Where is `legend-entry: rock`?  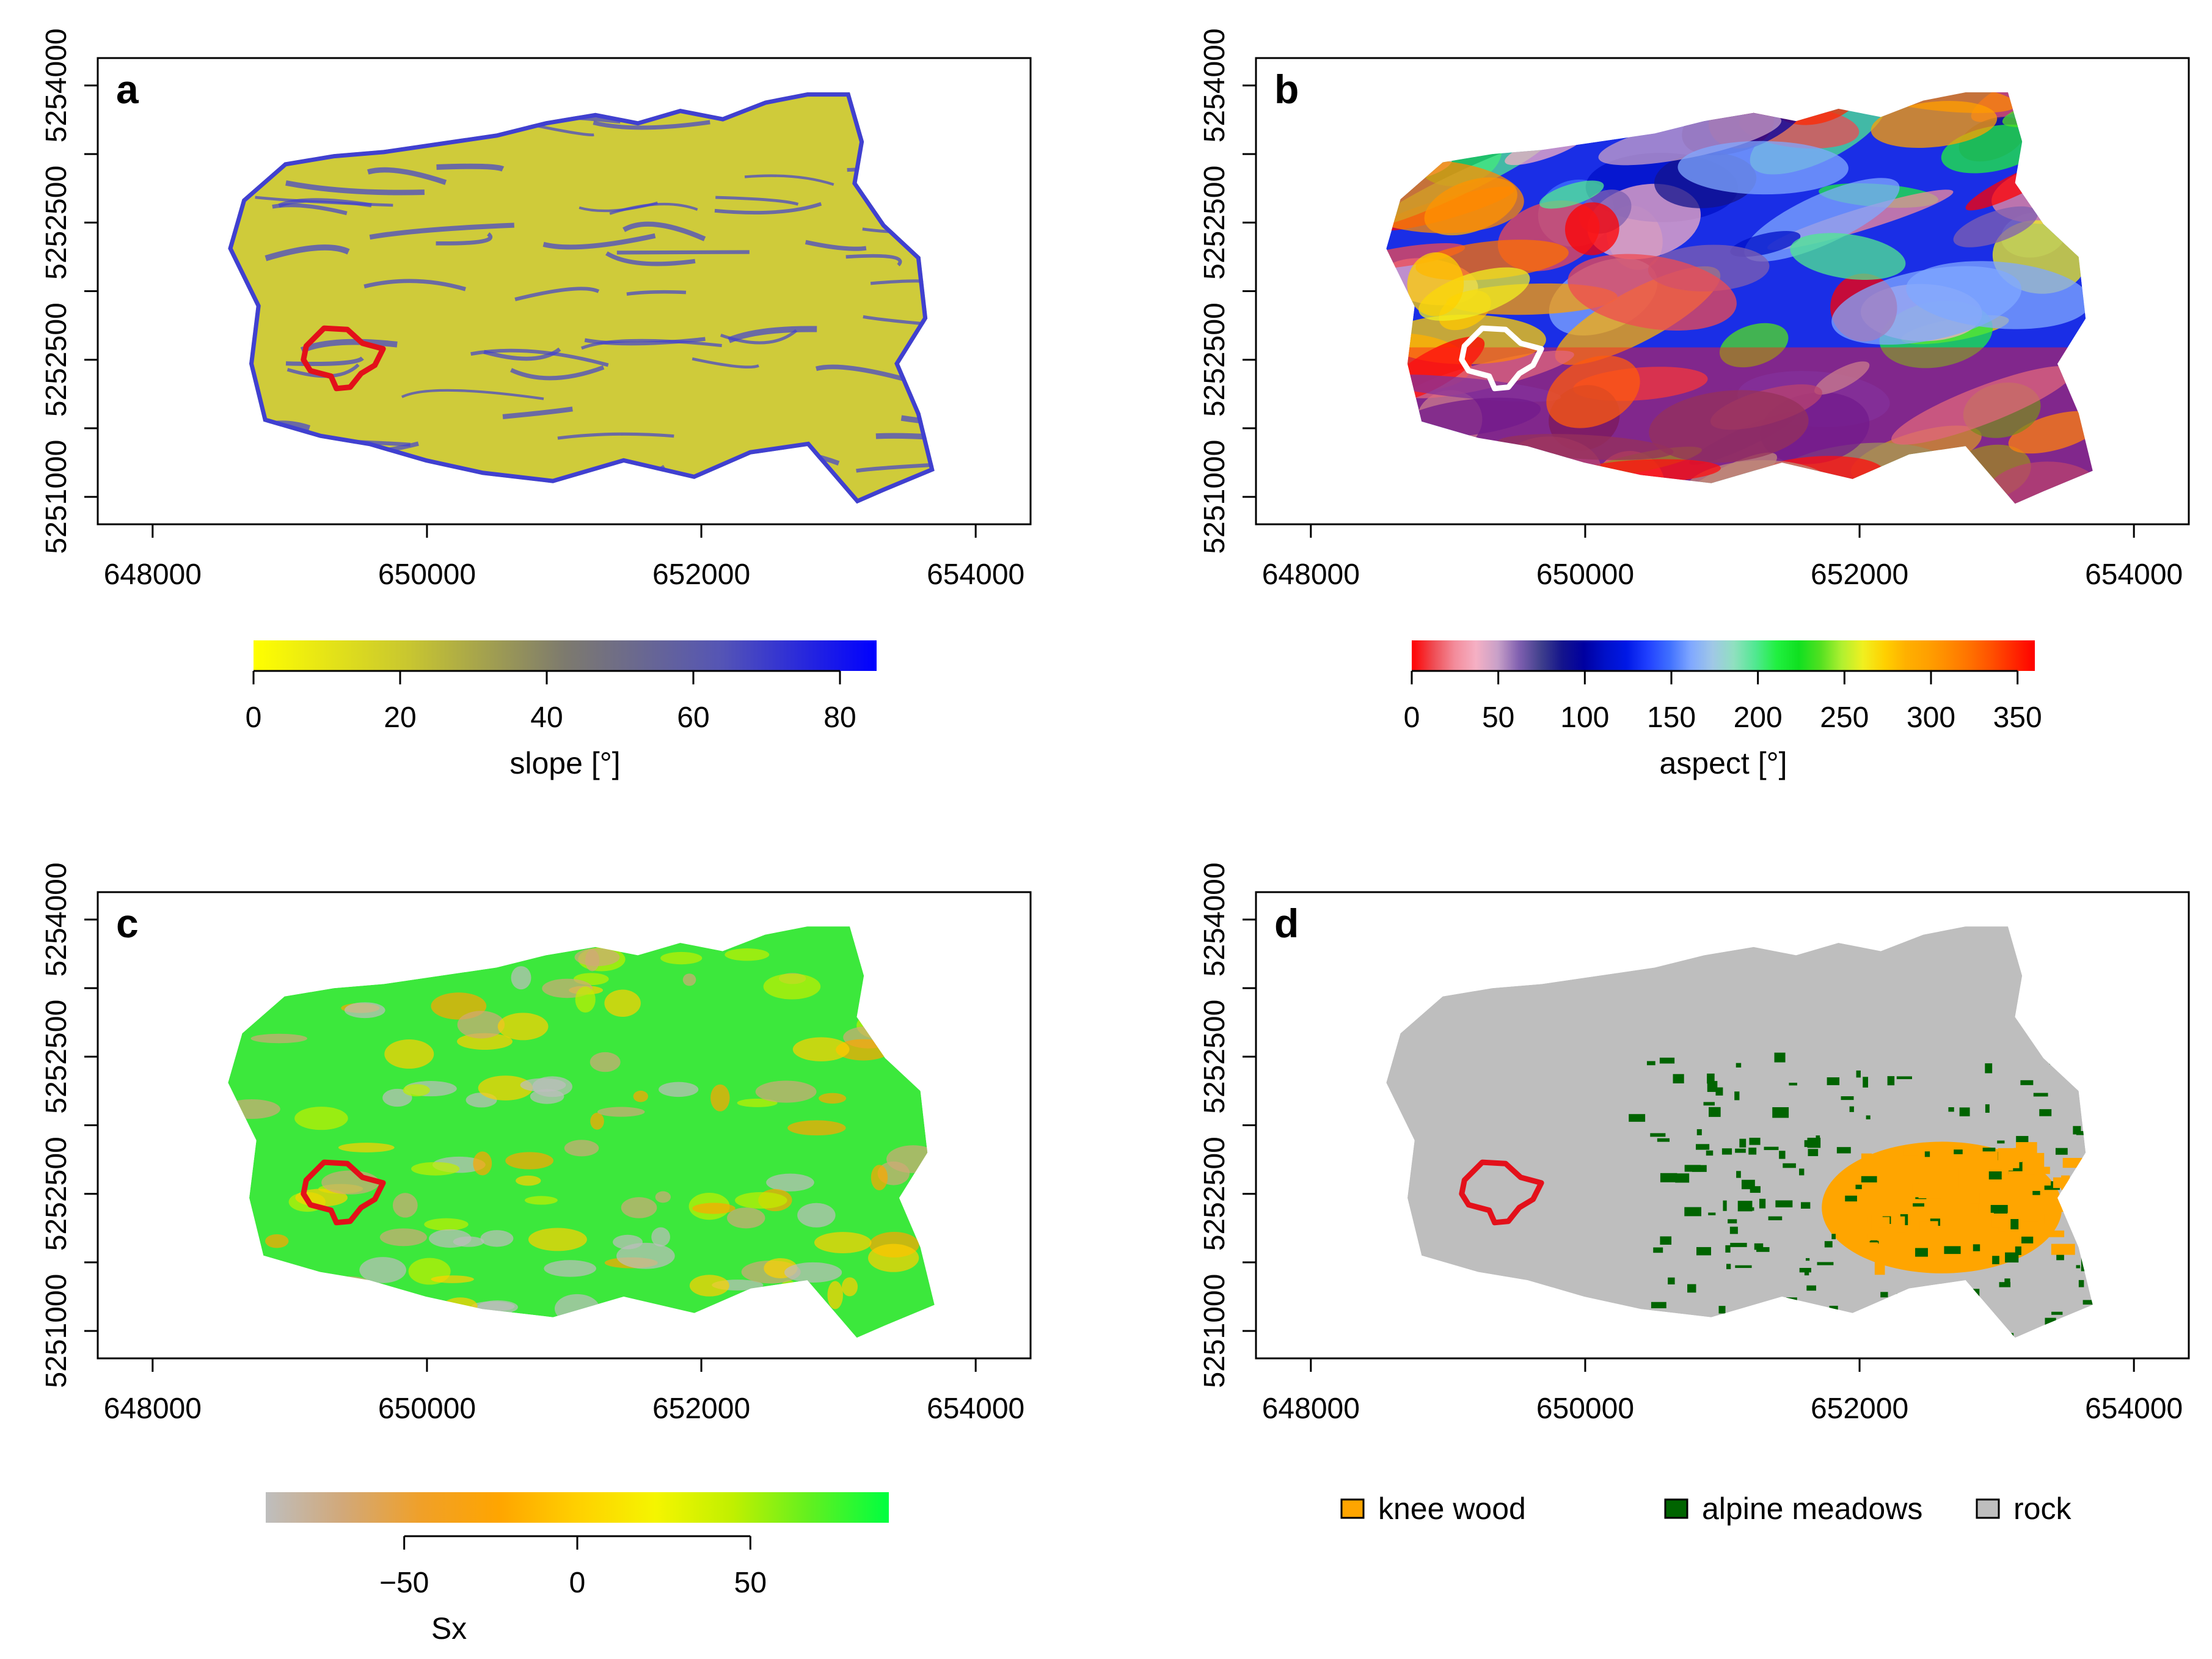
legend-entry: rock is located at coordinates (2023, 1509).